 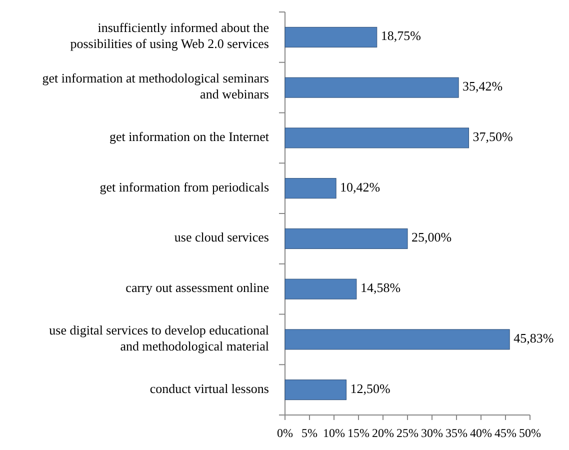 I want to click on y-tick-label: get information from periodicals, so click(x=184, y=186).